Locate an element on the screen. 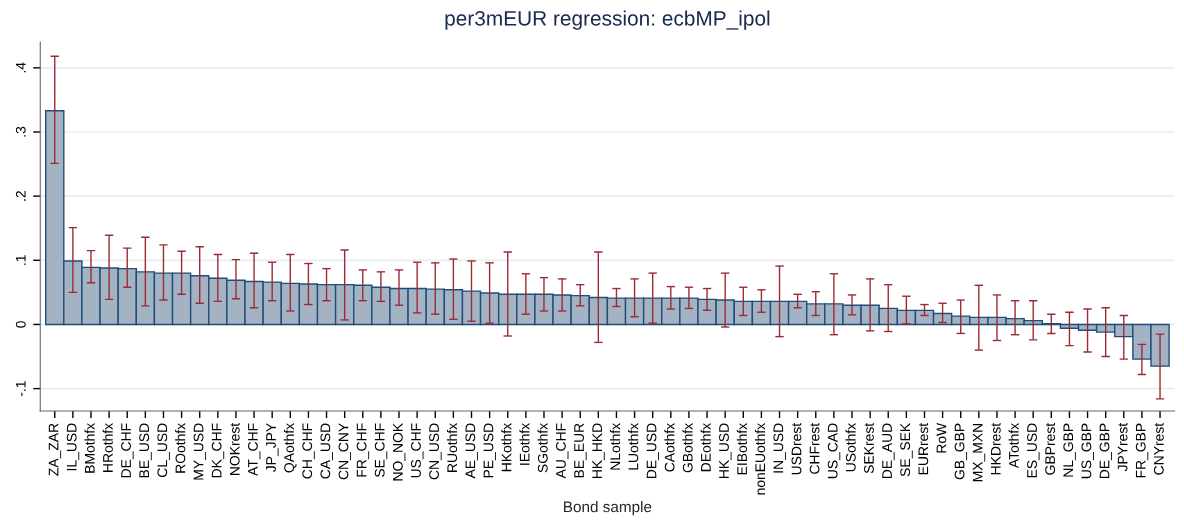 This screenshot has height=527, width=1184. x-tick-label: GBPrest is located at coordinates (1050, 448).